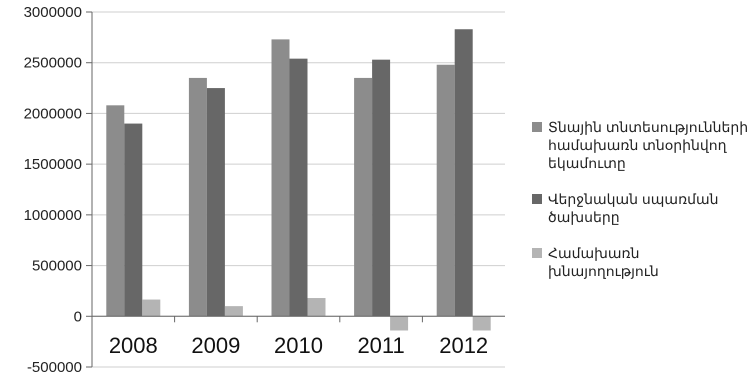 The height and width of the screenshot is (387, 756). I want to click on y-tick-label-2: 2000000, so click(53, 113).